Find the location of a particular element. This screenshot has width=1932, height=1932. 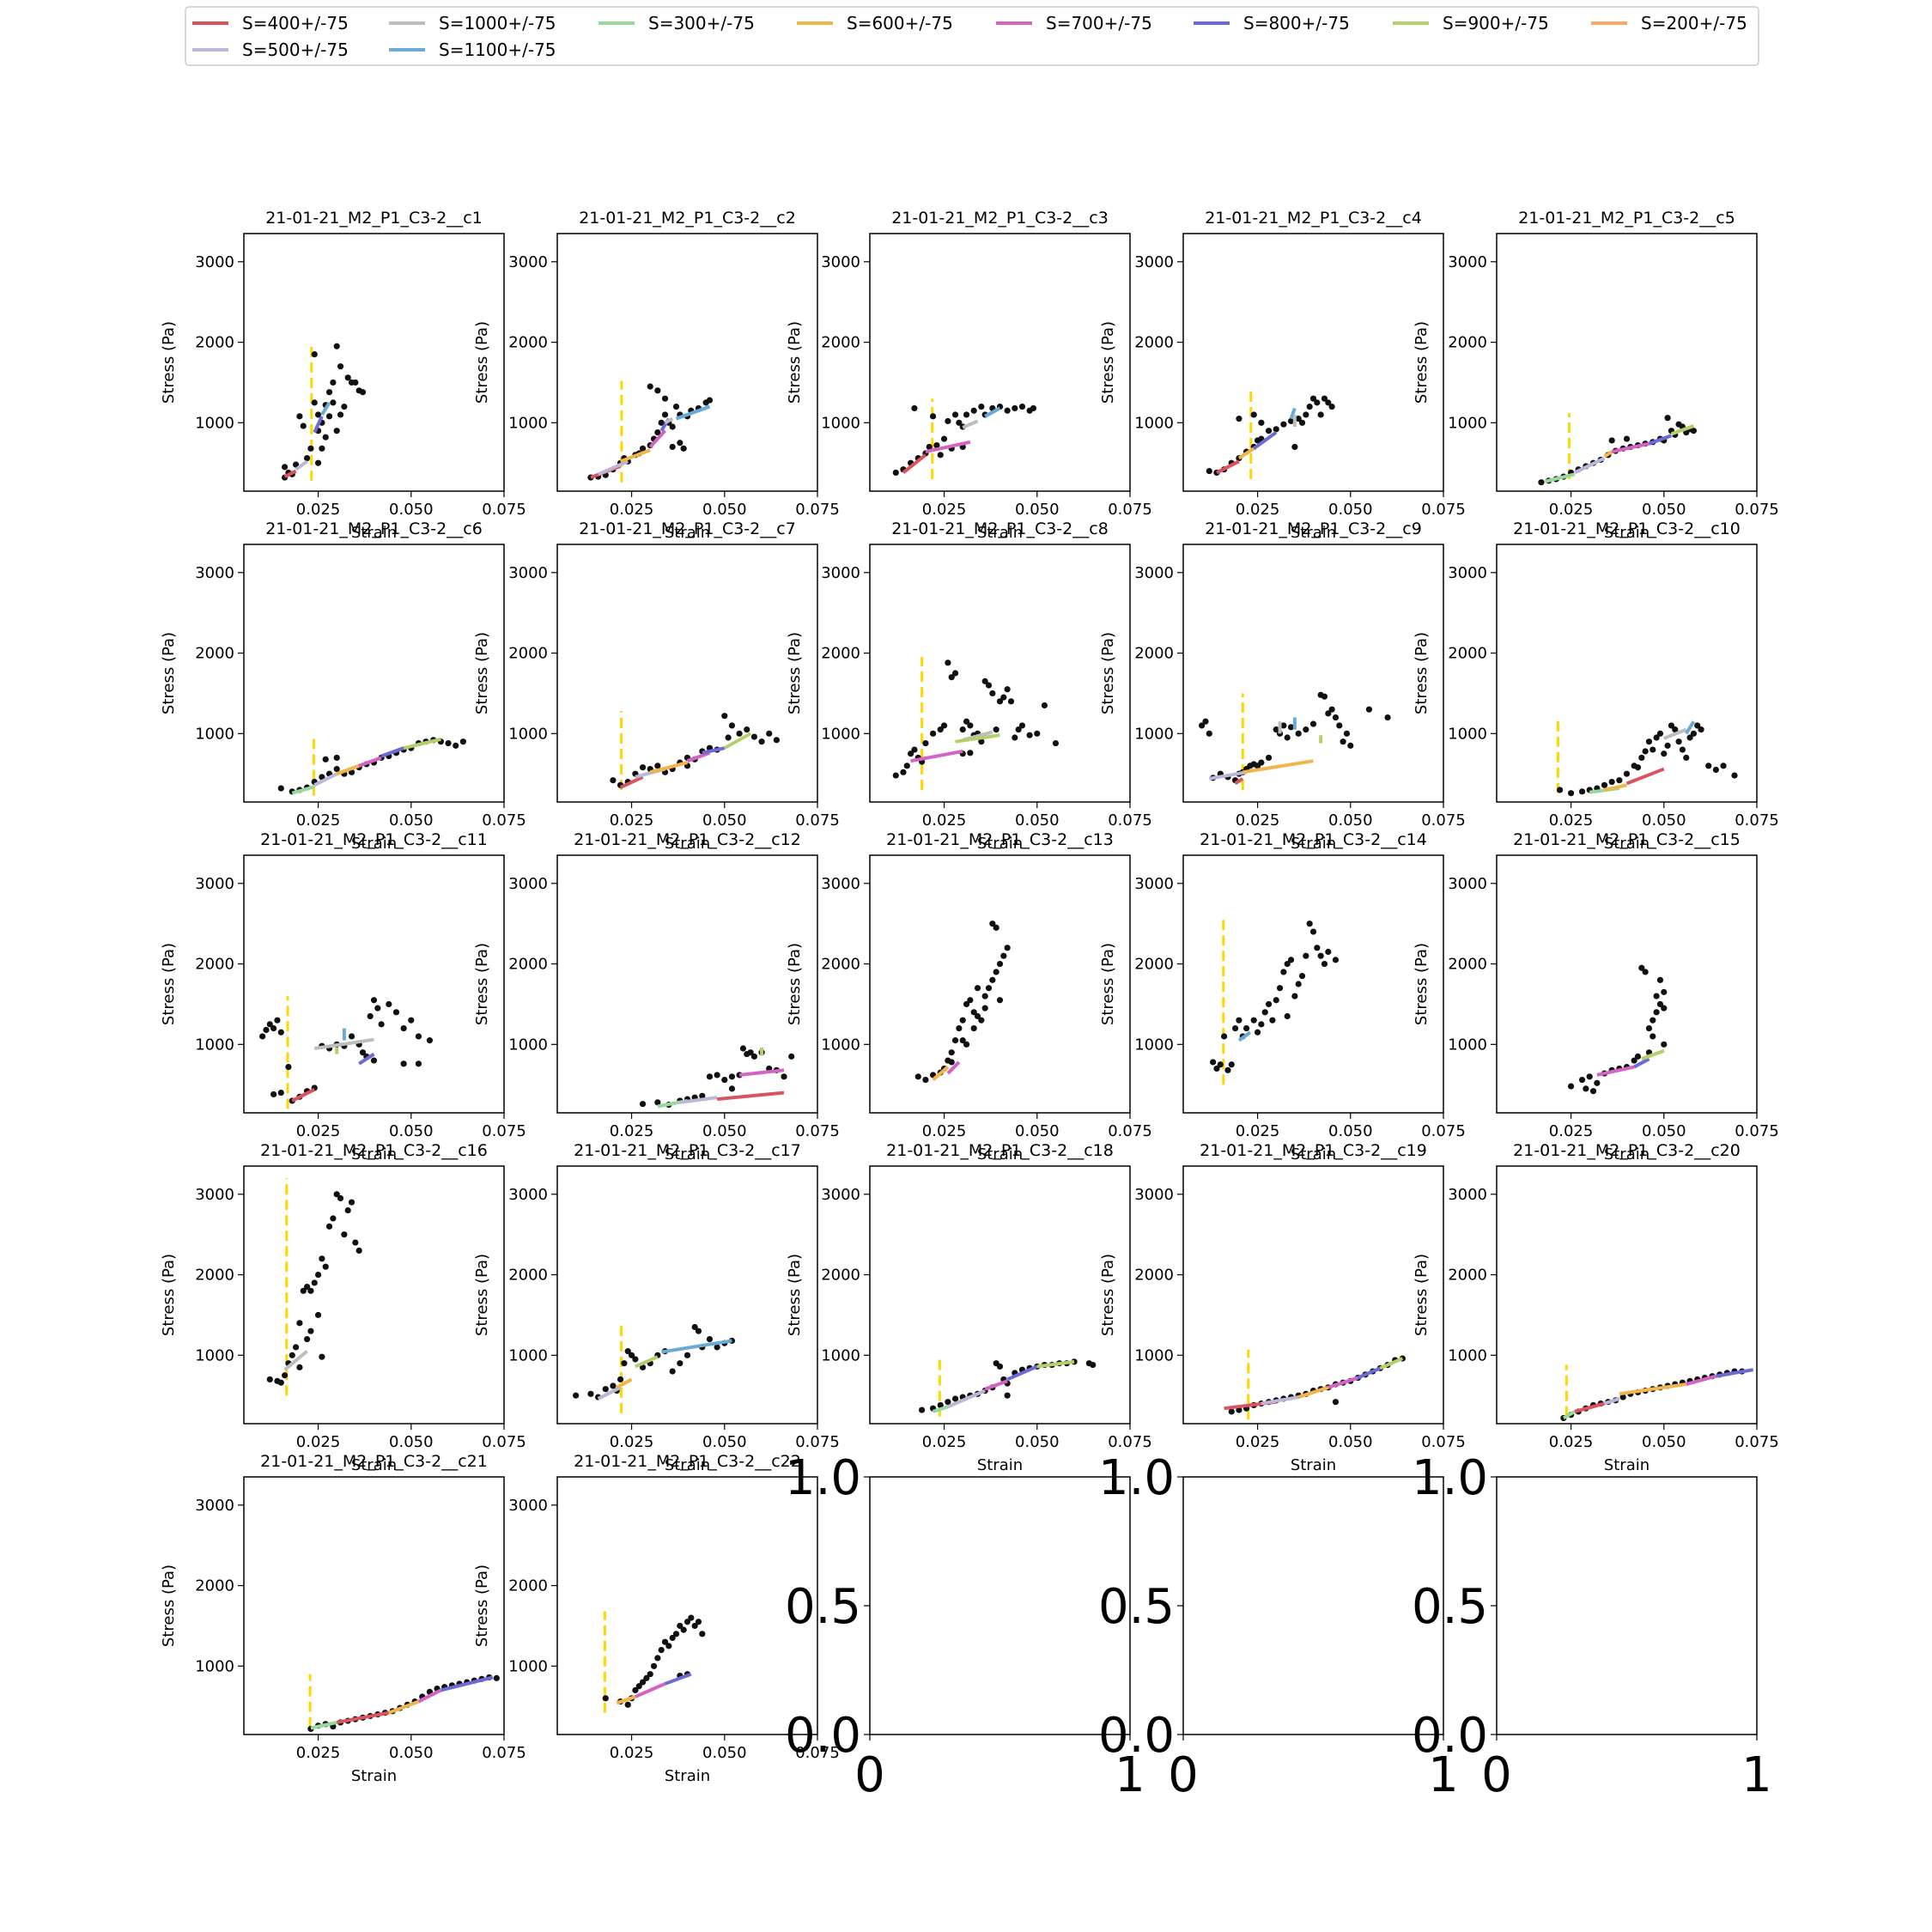

subplot-title: 21-01-21_M2_P1_C3-2__c17 is located at coordinates (687, 1151).